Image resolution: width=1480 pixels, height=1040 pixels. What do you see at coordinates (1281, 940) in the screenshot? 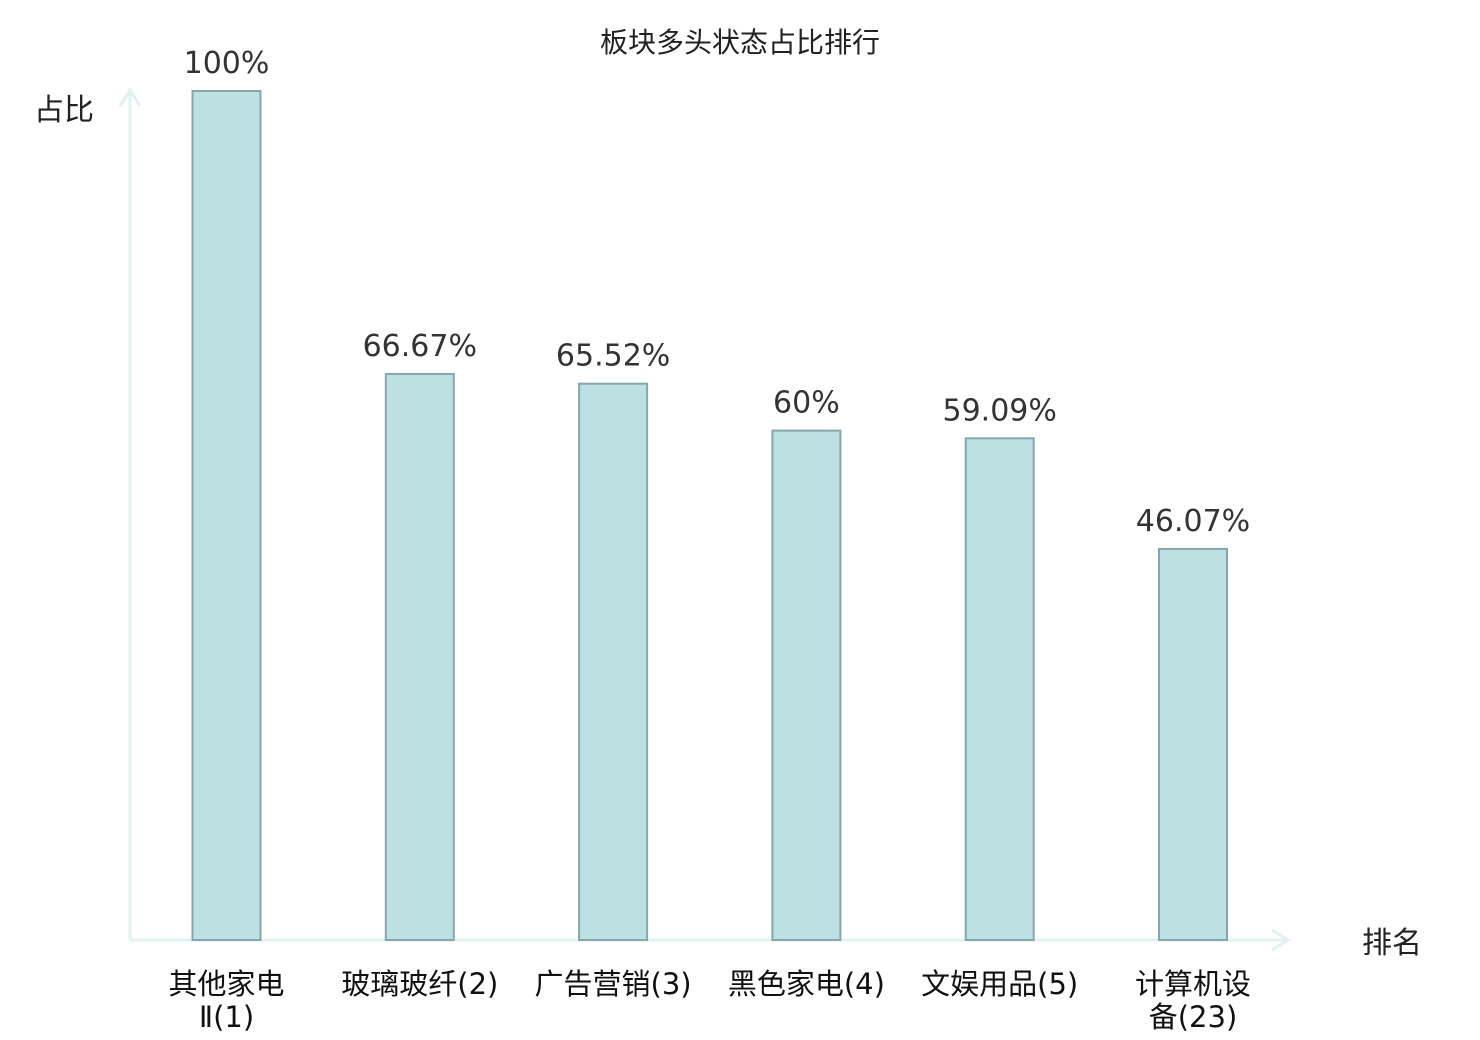
I see `x-axis-arrow` at bounding box center [1281, 940].